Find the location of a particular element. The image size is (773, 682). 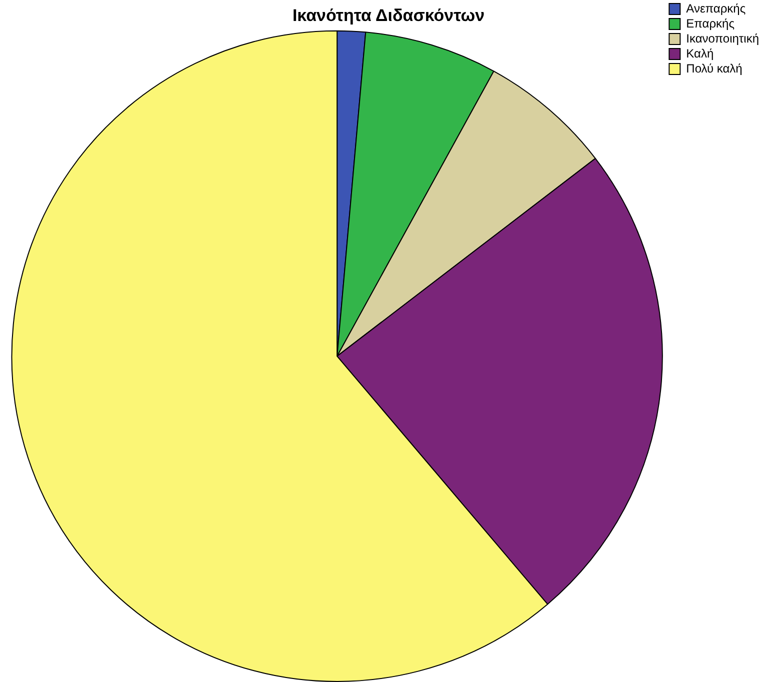

legend-label: Ανεπαρκής is located at coordinates (716, 8).